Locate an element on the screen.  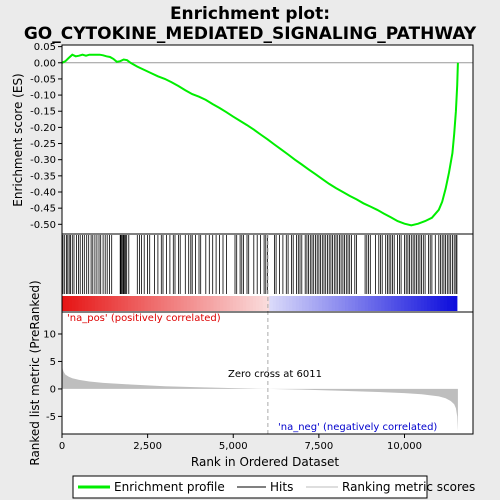
metric-y-tick-label: 0 is located at coordinates (53, 389).